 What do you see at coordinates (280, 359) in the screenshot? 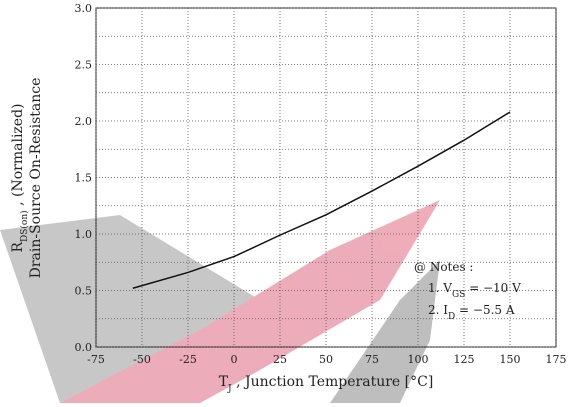
I see `x-tick-label: 25` at bounding box center [280, 359].